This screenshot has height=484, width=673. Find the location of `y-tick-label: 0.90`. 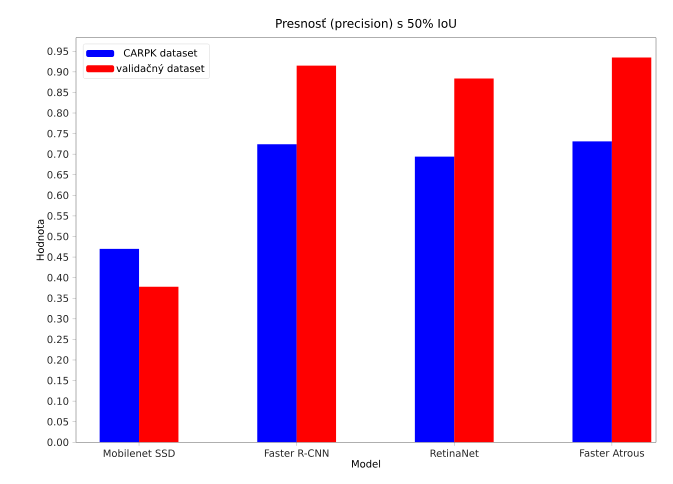

y-tick-label: 0.90 is located at coordinates (57, 72).